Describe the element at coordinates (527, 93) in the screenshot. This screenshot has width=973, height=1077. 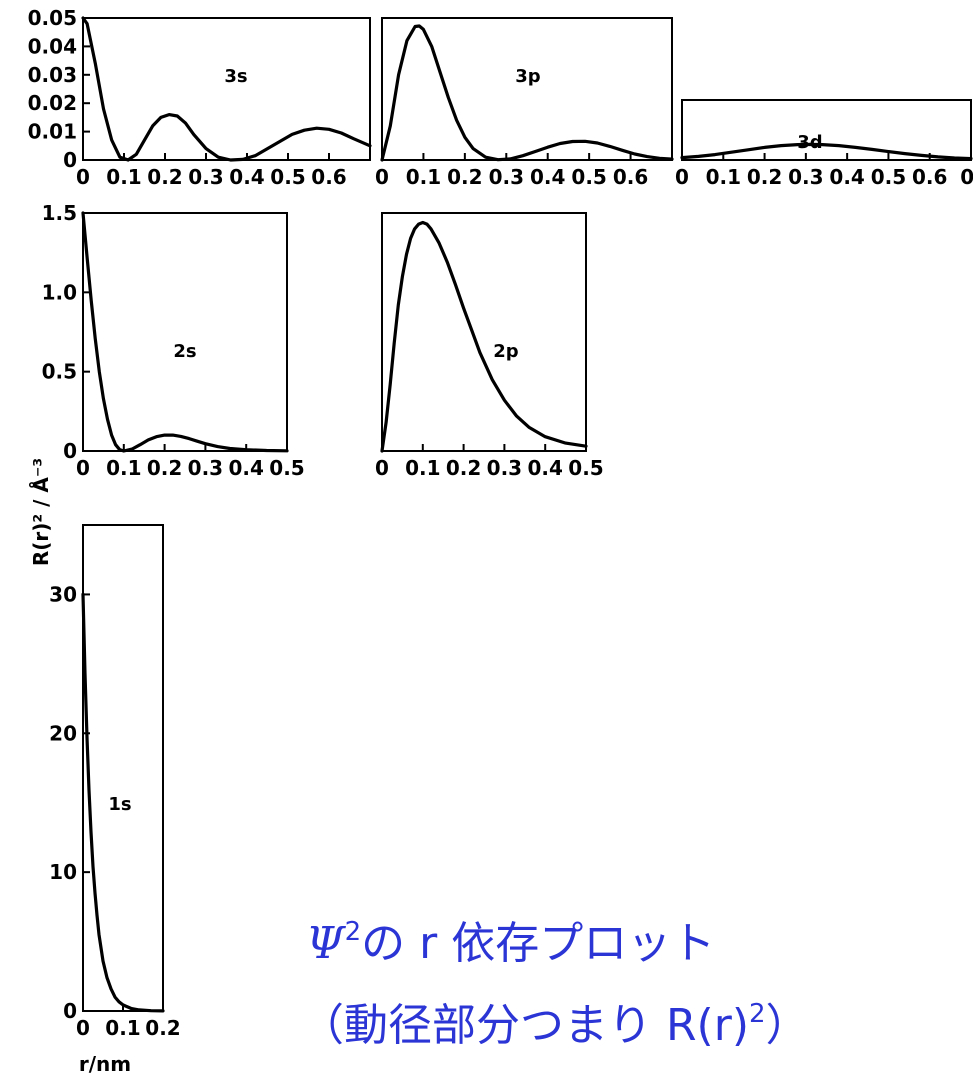
I see `series-line-3p` at that location.